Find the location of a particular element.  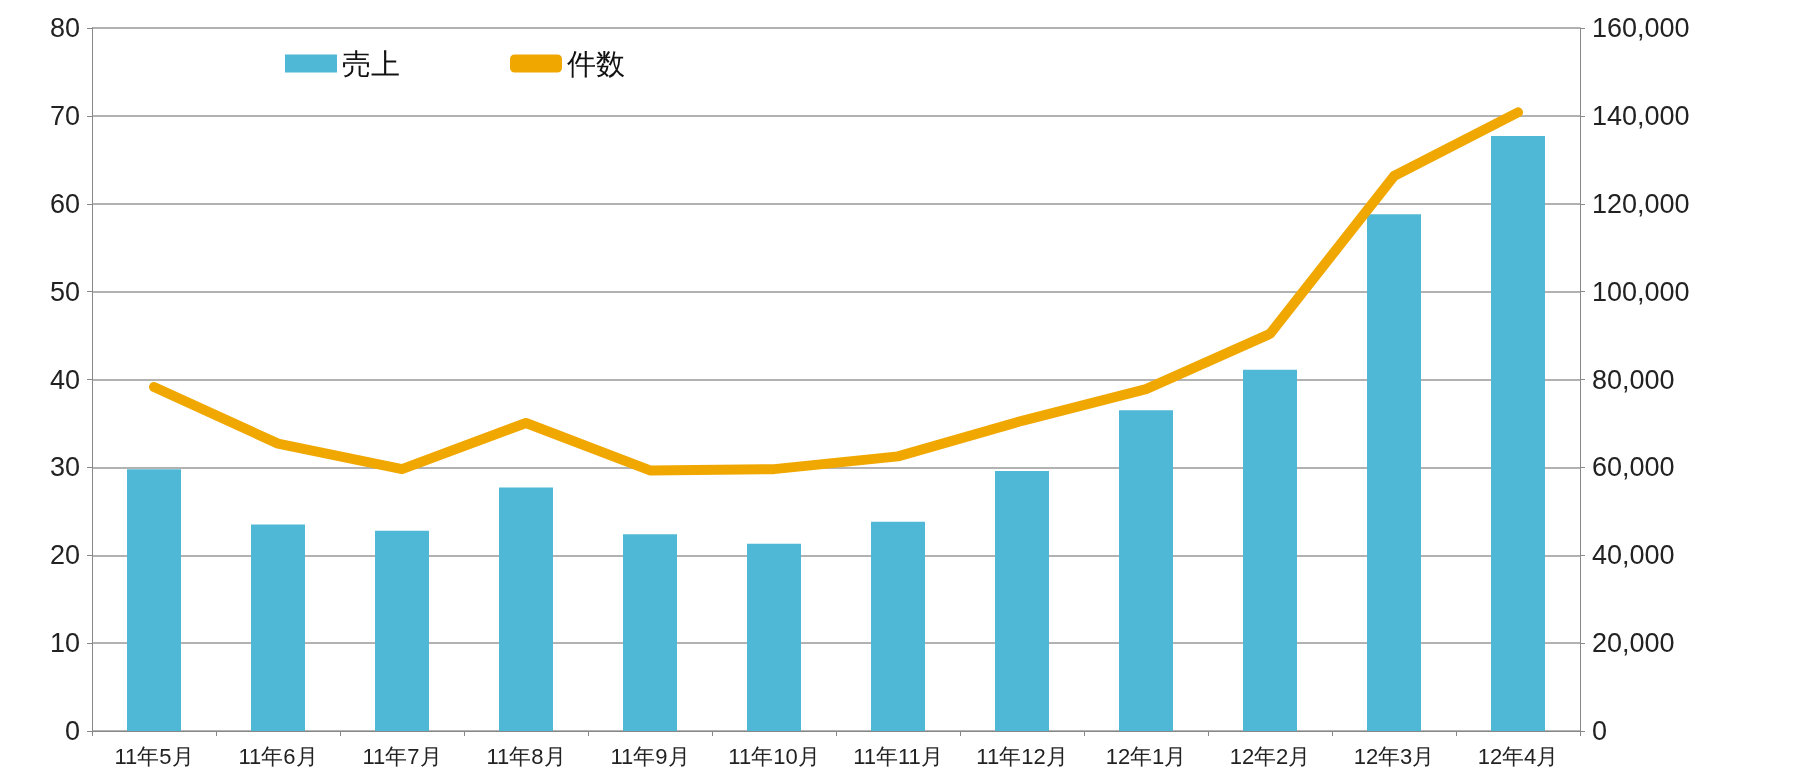

legend-label: 件数 is located at coordinates (596, 63).